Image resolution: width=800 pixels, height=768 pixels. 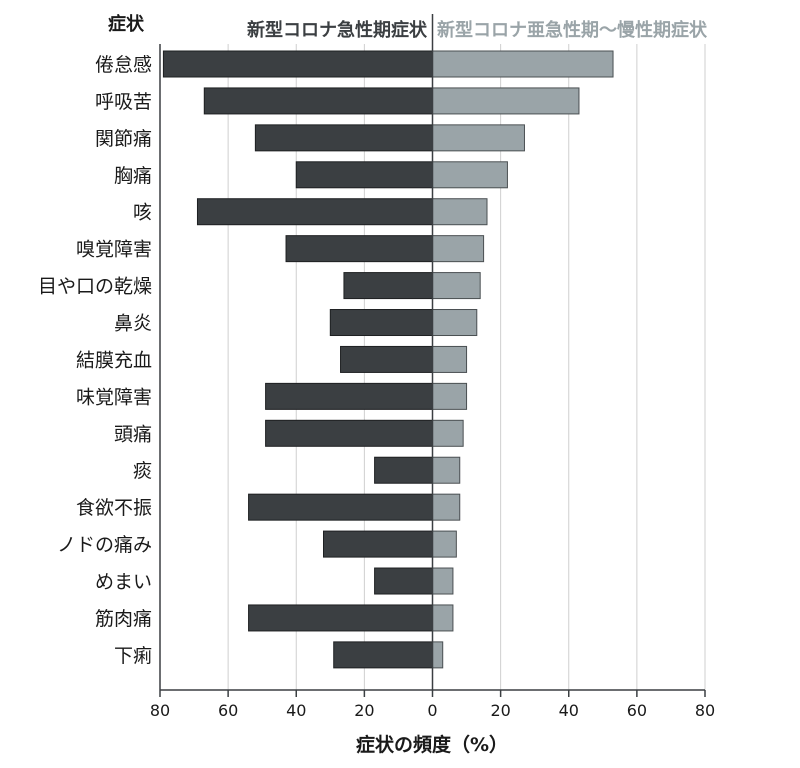 I want to click on category-label: 筋肉痛, so click(x=123, y=619).